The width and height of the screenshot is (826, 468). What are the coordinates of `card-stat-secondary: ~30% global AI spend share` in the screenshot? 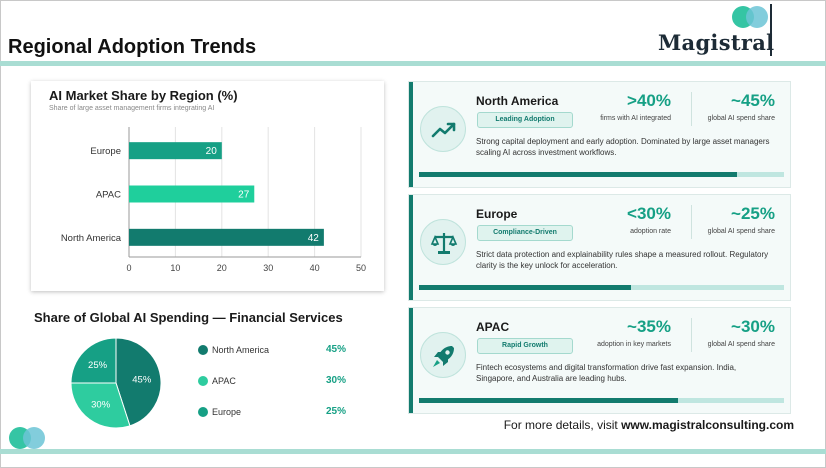 It's located at (730, 332).